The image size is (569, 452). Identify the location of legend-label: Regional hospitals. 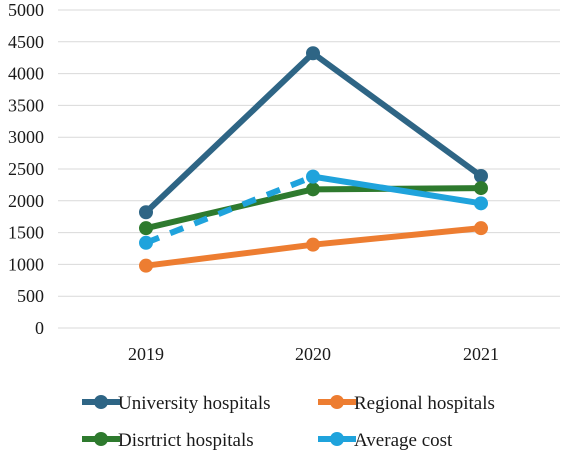
(424, 403).